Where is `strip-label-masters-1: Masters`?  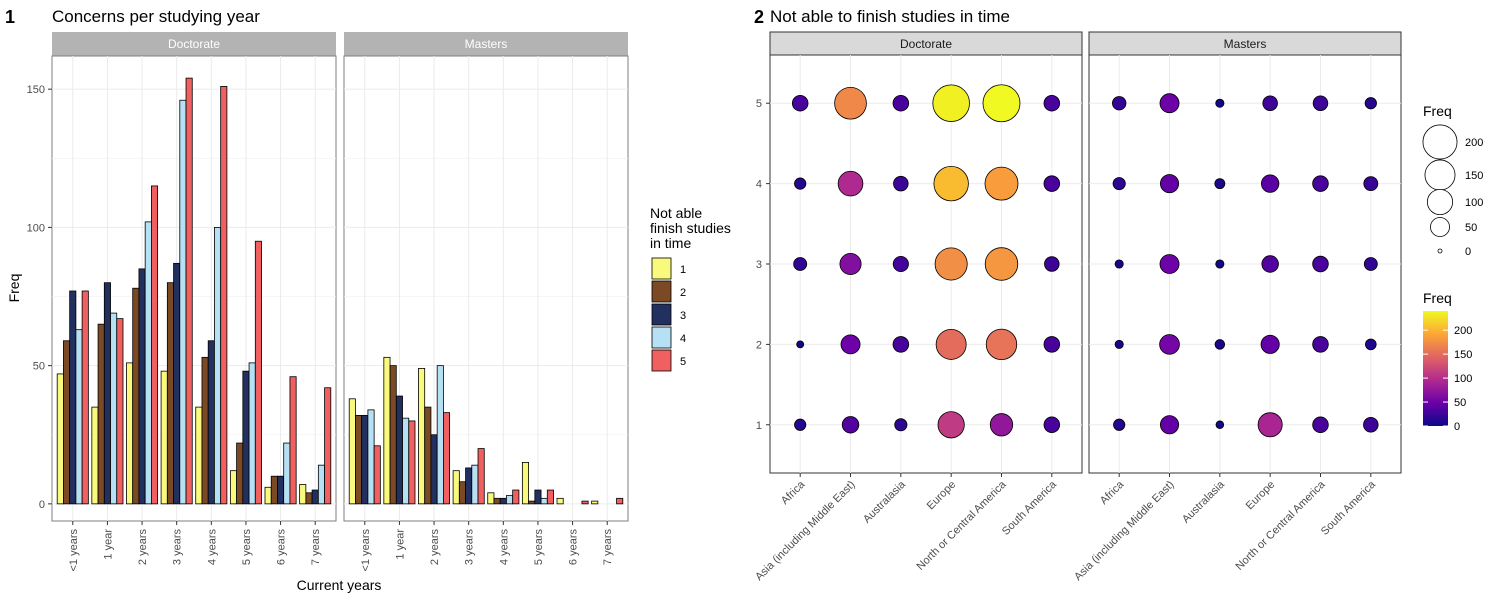
strip-label-masters-1: Masters is located at coordinates (486, 44).